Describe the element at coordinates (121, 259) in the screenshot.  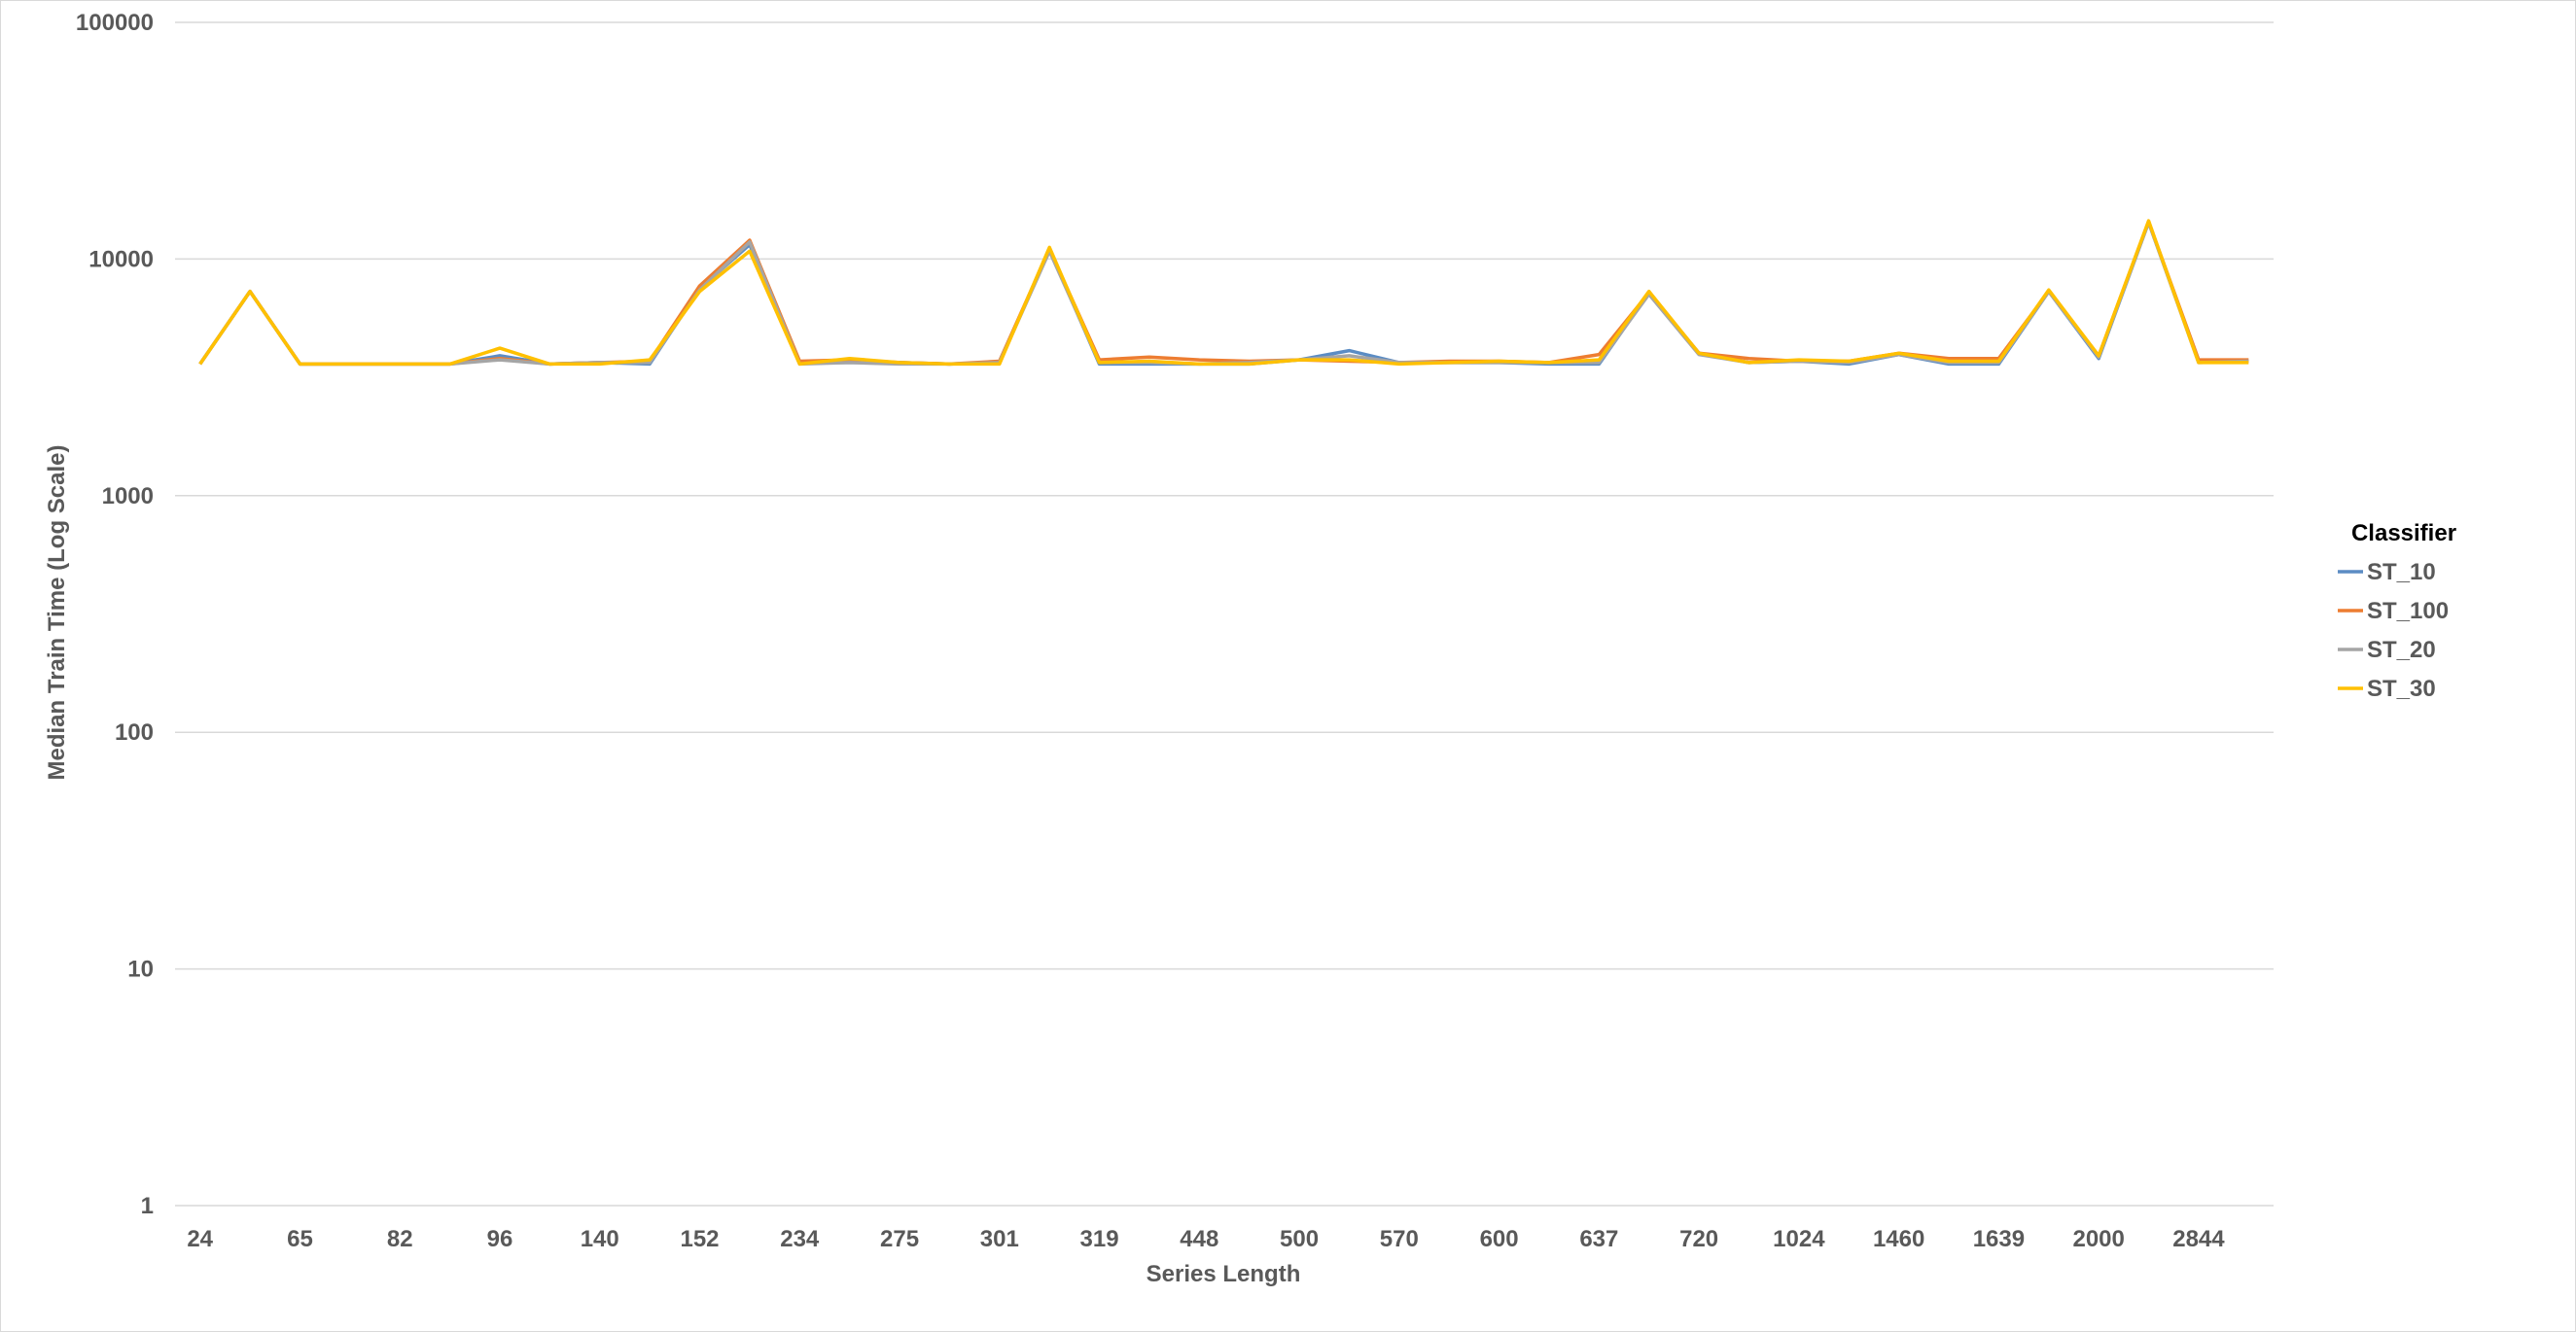
I see `y-tick-label: 10000` at that location.